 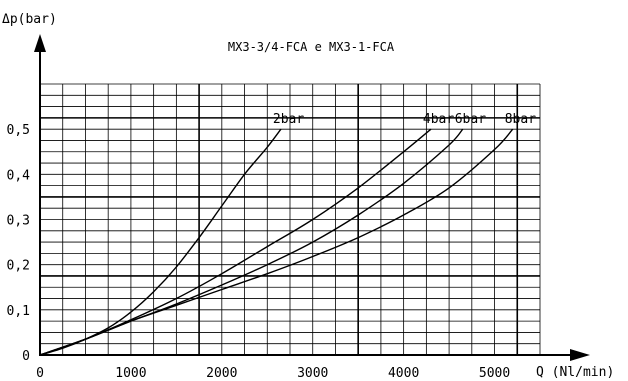 What do you see at coordinates (40, 43) in the screenshot?
I see `y-axis-arrow` at bounding box center [40, 43].